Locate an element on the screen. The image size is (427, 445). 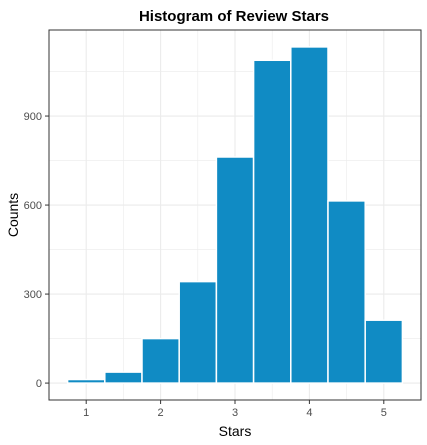
x-tick-label: 3 is located at coordinates (235, 413).